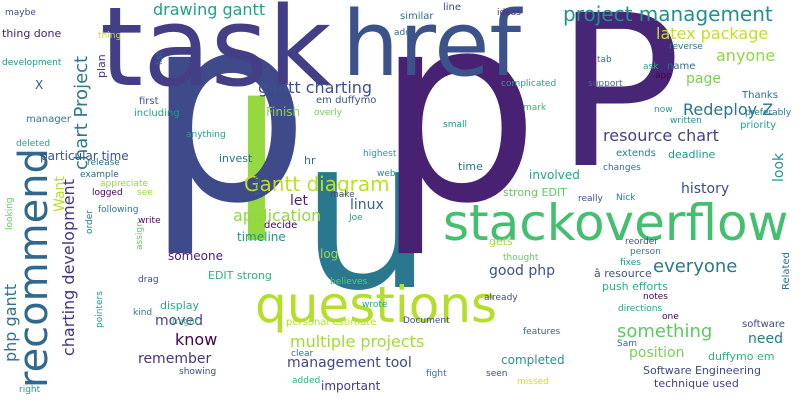  I want to click on word-em-duffymo: em duffymo, so click(346, 100).